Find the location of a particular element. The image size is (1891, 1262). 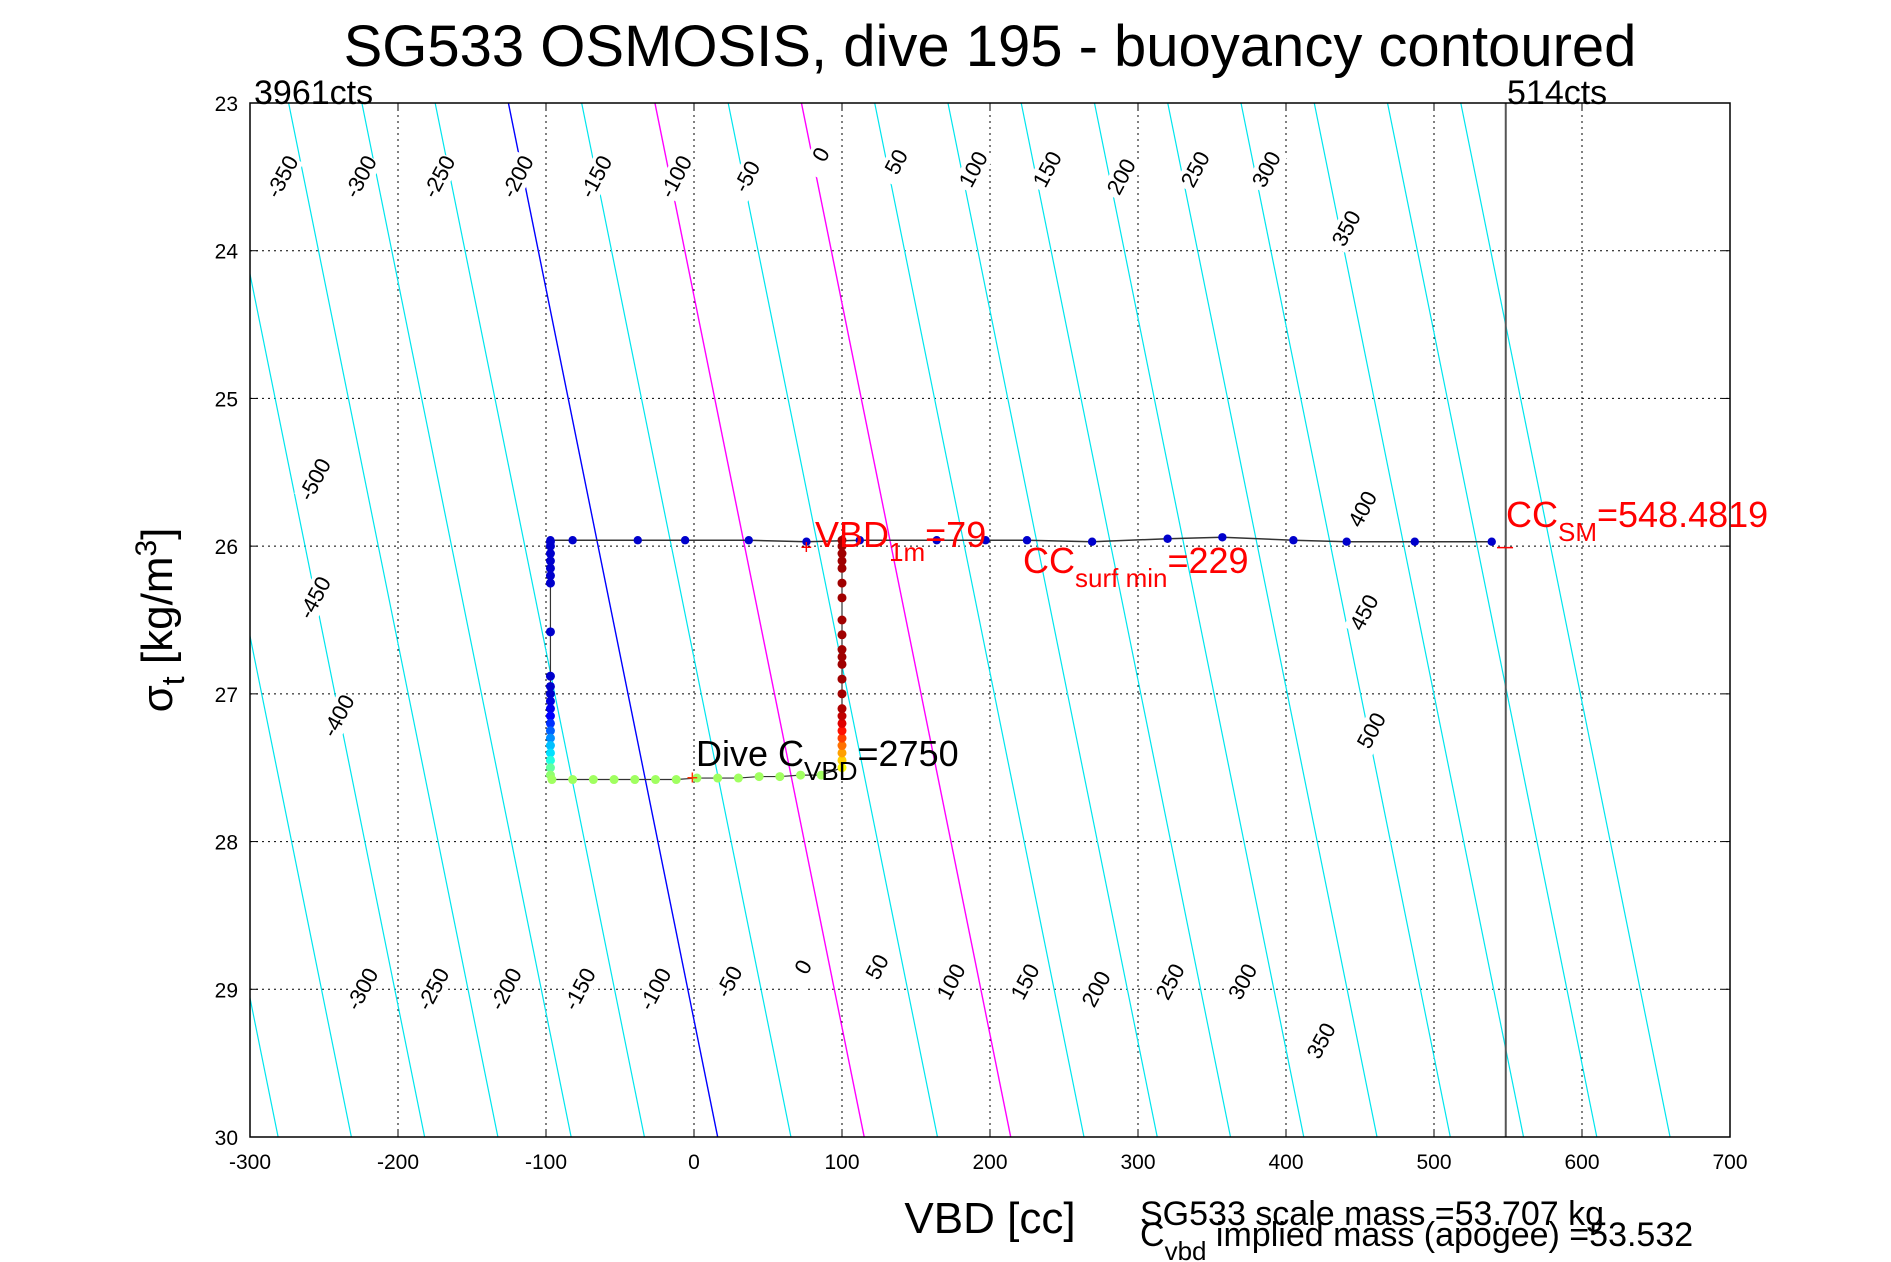

y-axis-label-sigma: σ is located at coordinates (157, 698).